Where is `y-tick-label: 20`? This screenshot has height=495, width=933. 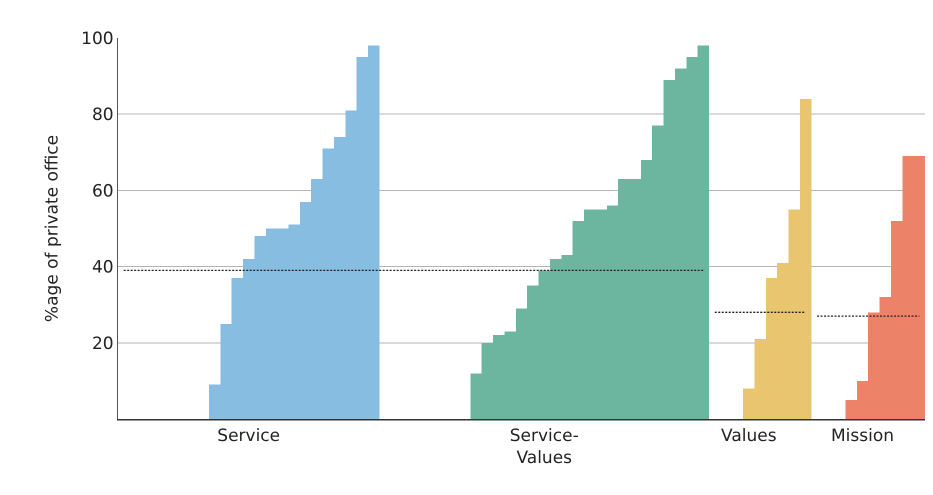
y-tick-label: 20 is located at coordinates (103, 344).